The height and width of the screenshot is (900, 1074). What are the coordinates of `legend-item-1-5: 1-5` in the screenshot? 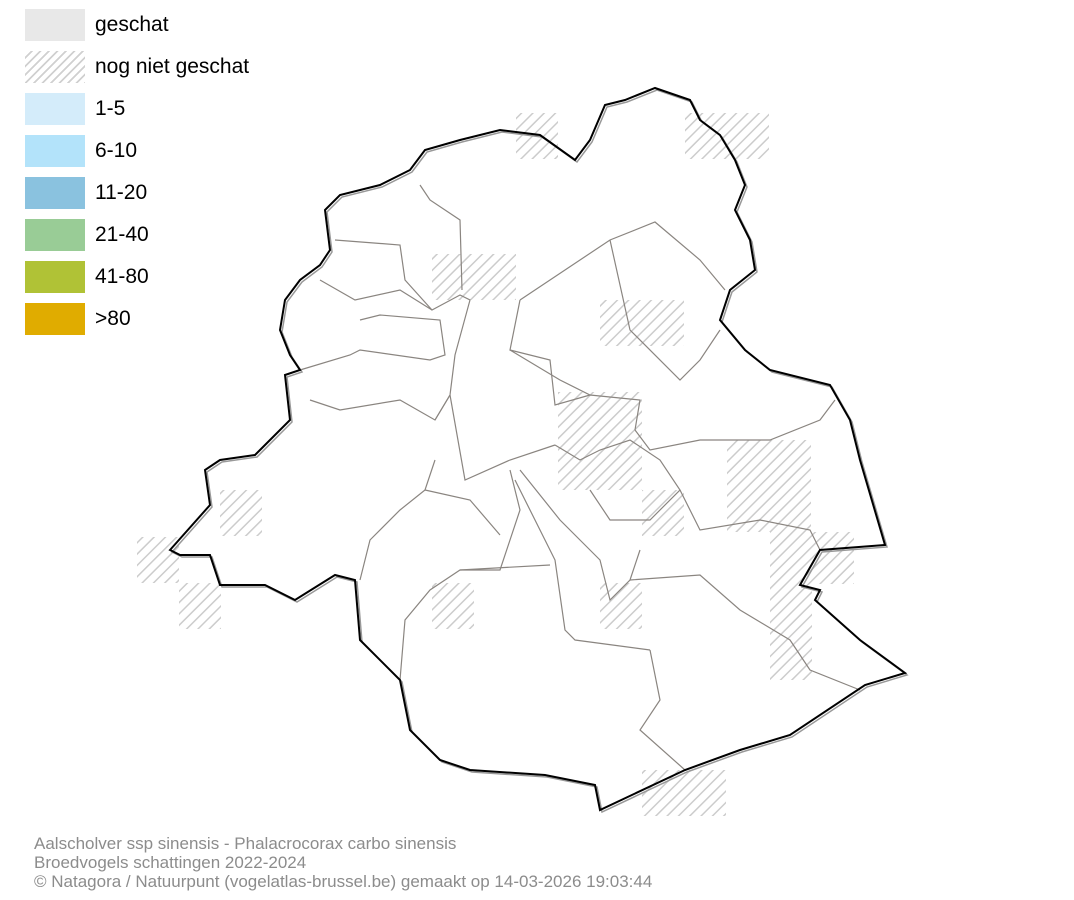 It's located at (137, 109).